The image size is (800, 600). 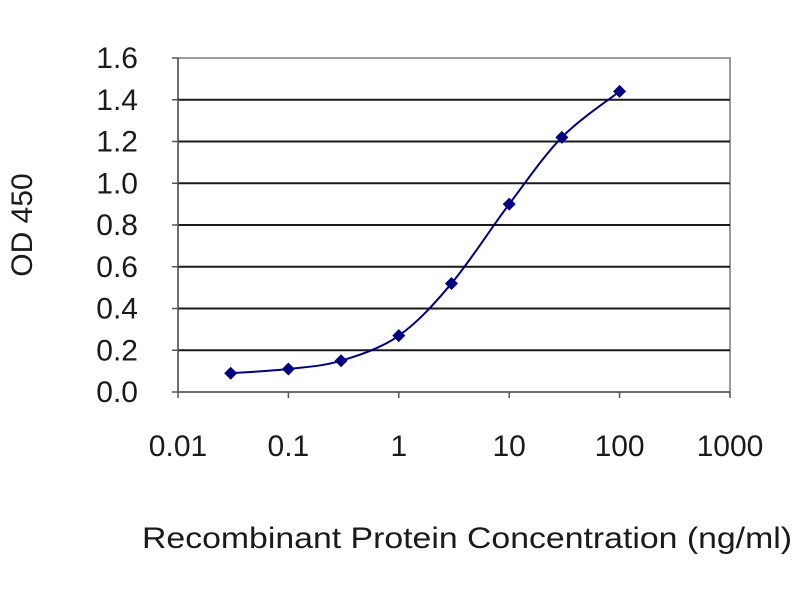 I want to click on y-axis-title: OD 450, so click(x=22, y=224).